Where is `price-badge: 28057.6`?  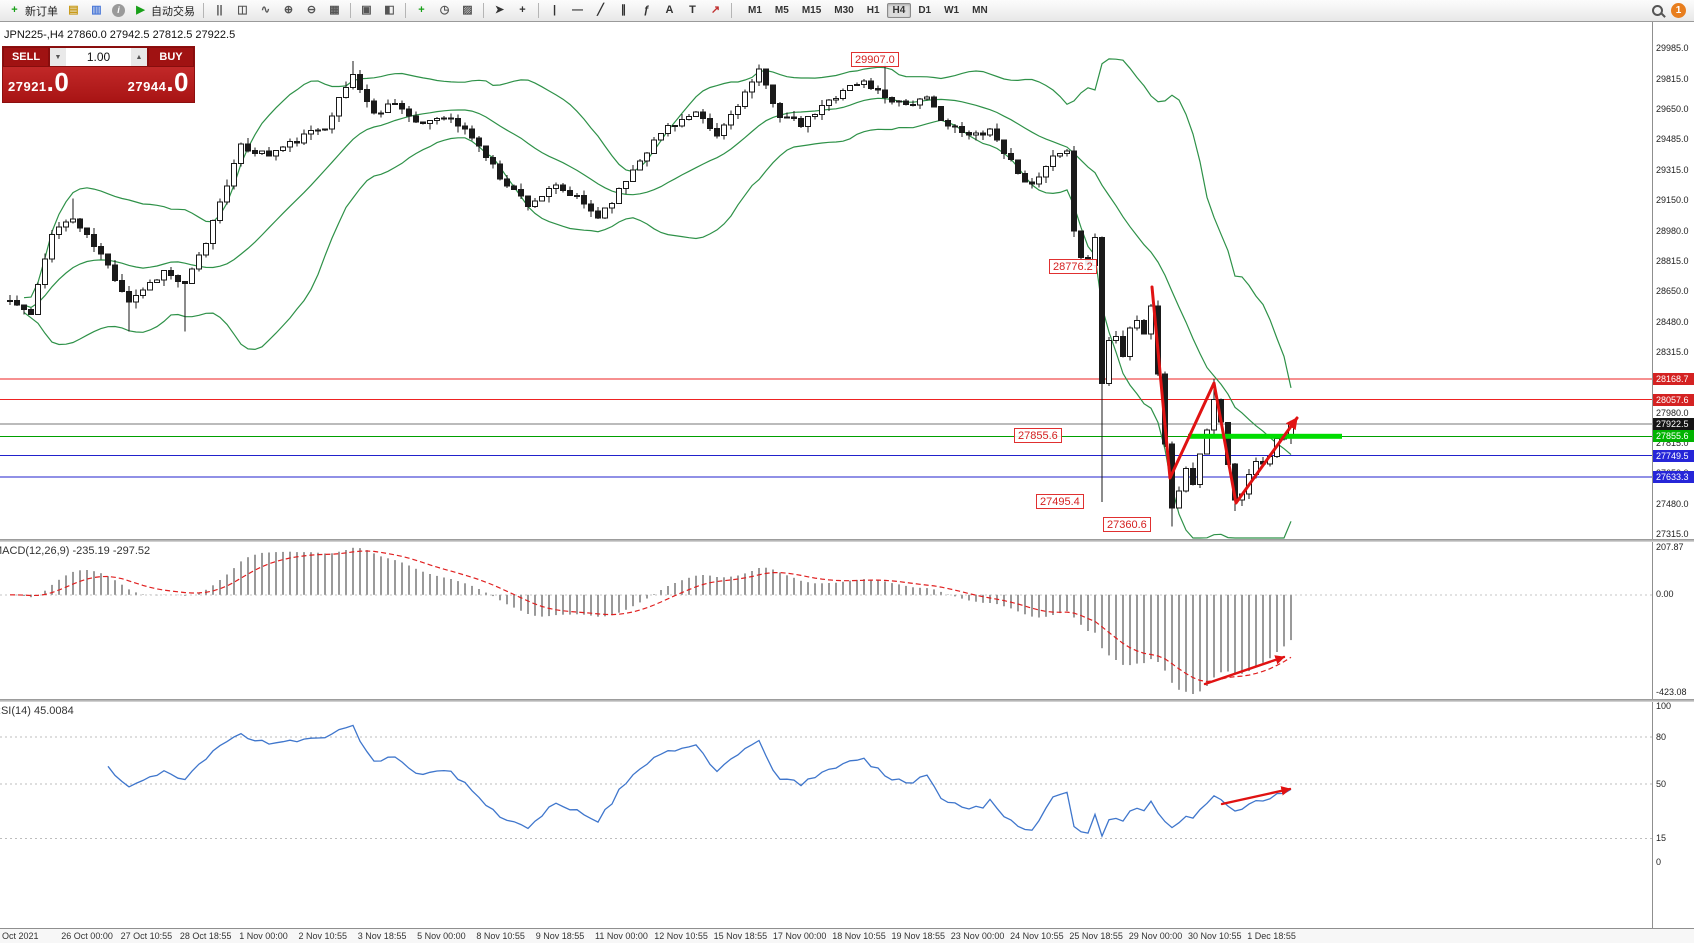
price-badge: 28057.6 is located at coordinates (1673, 399).